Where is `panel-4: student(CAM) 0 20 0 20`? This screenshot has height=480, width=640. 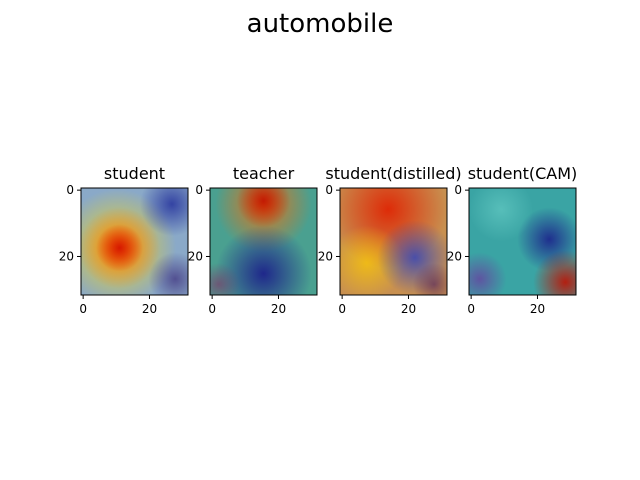
panel-4: student(CAM) 0 20 0 20 is located at coordinates (512, 240).